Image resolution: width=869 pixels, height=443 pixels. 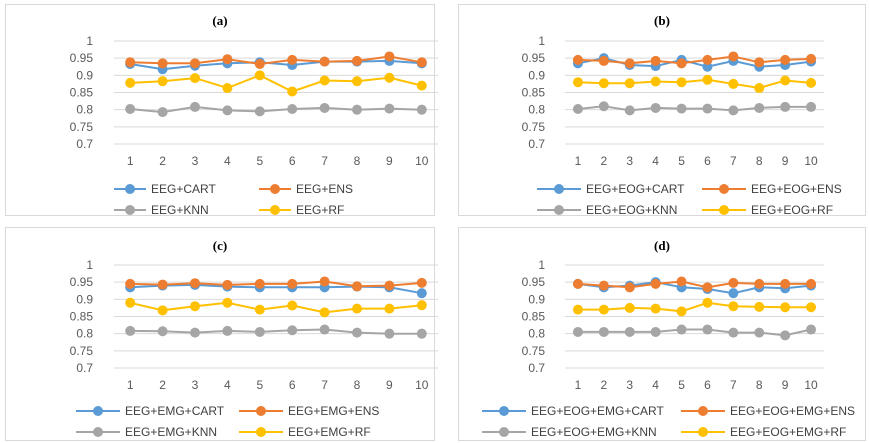 I want to click on legend-label: EEG+CART, so click(x=183, y=189).